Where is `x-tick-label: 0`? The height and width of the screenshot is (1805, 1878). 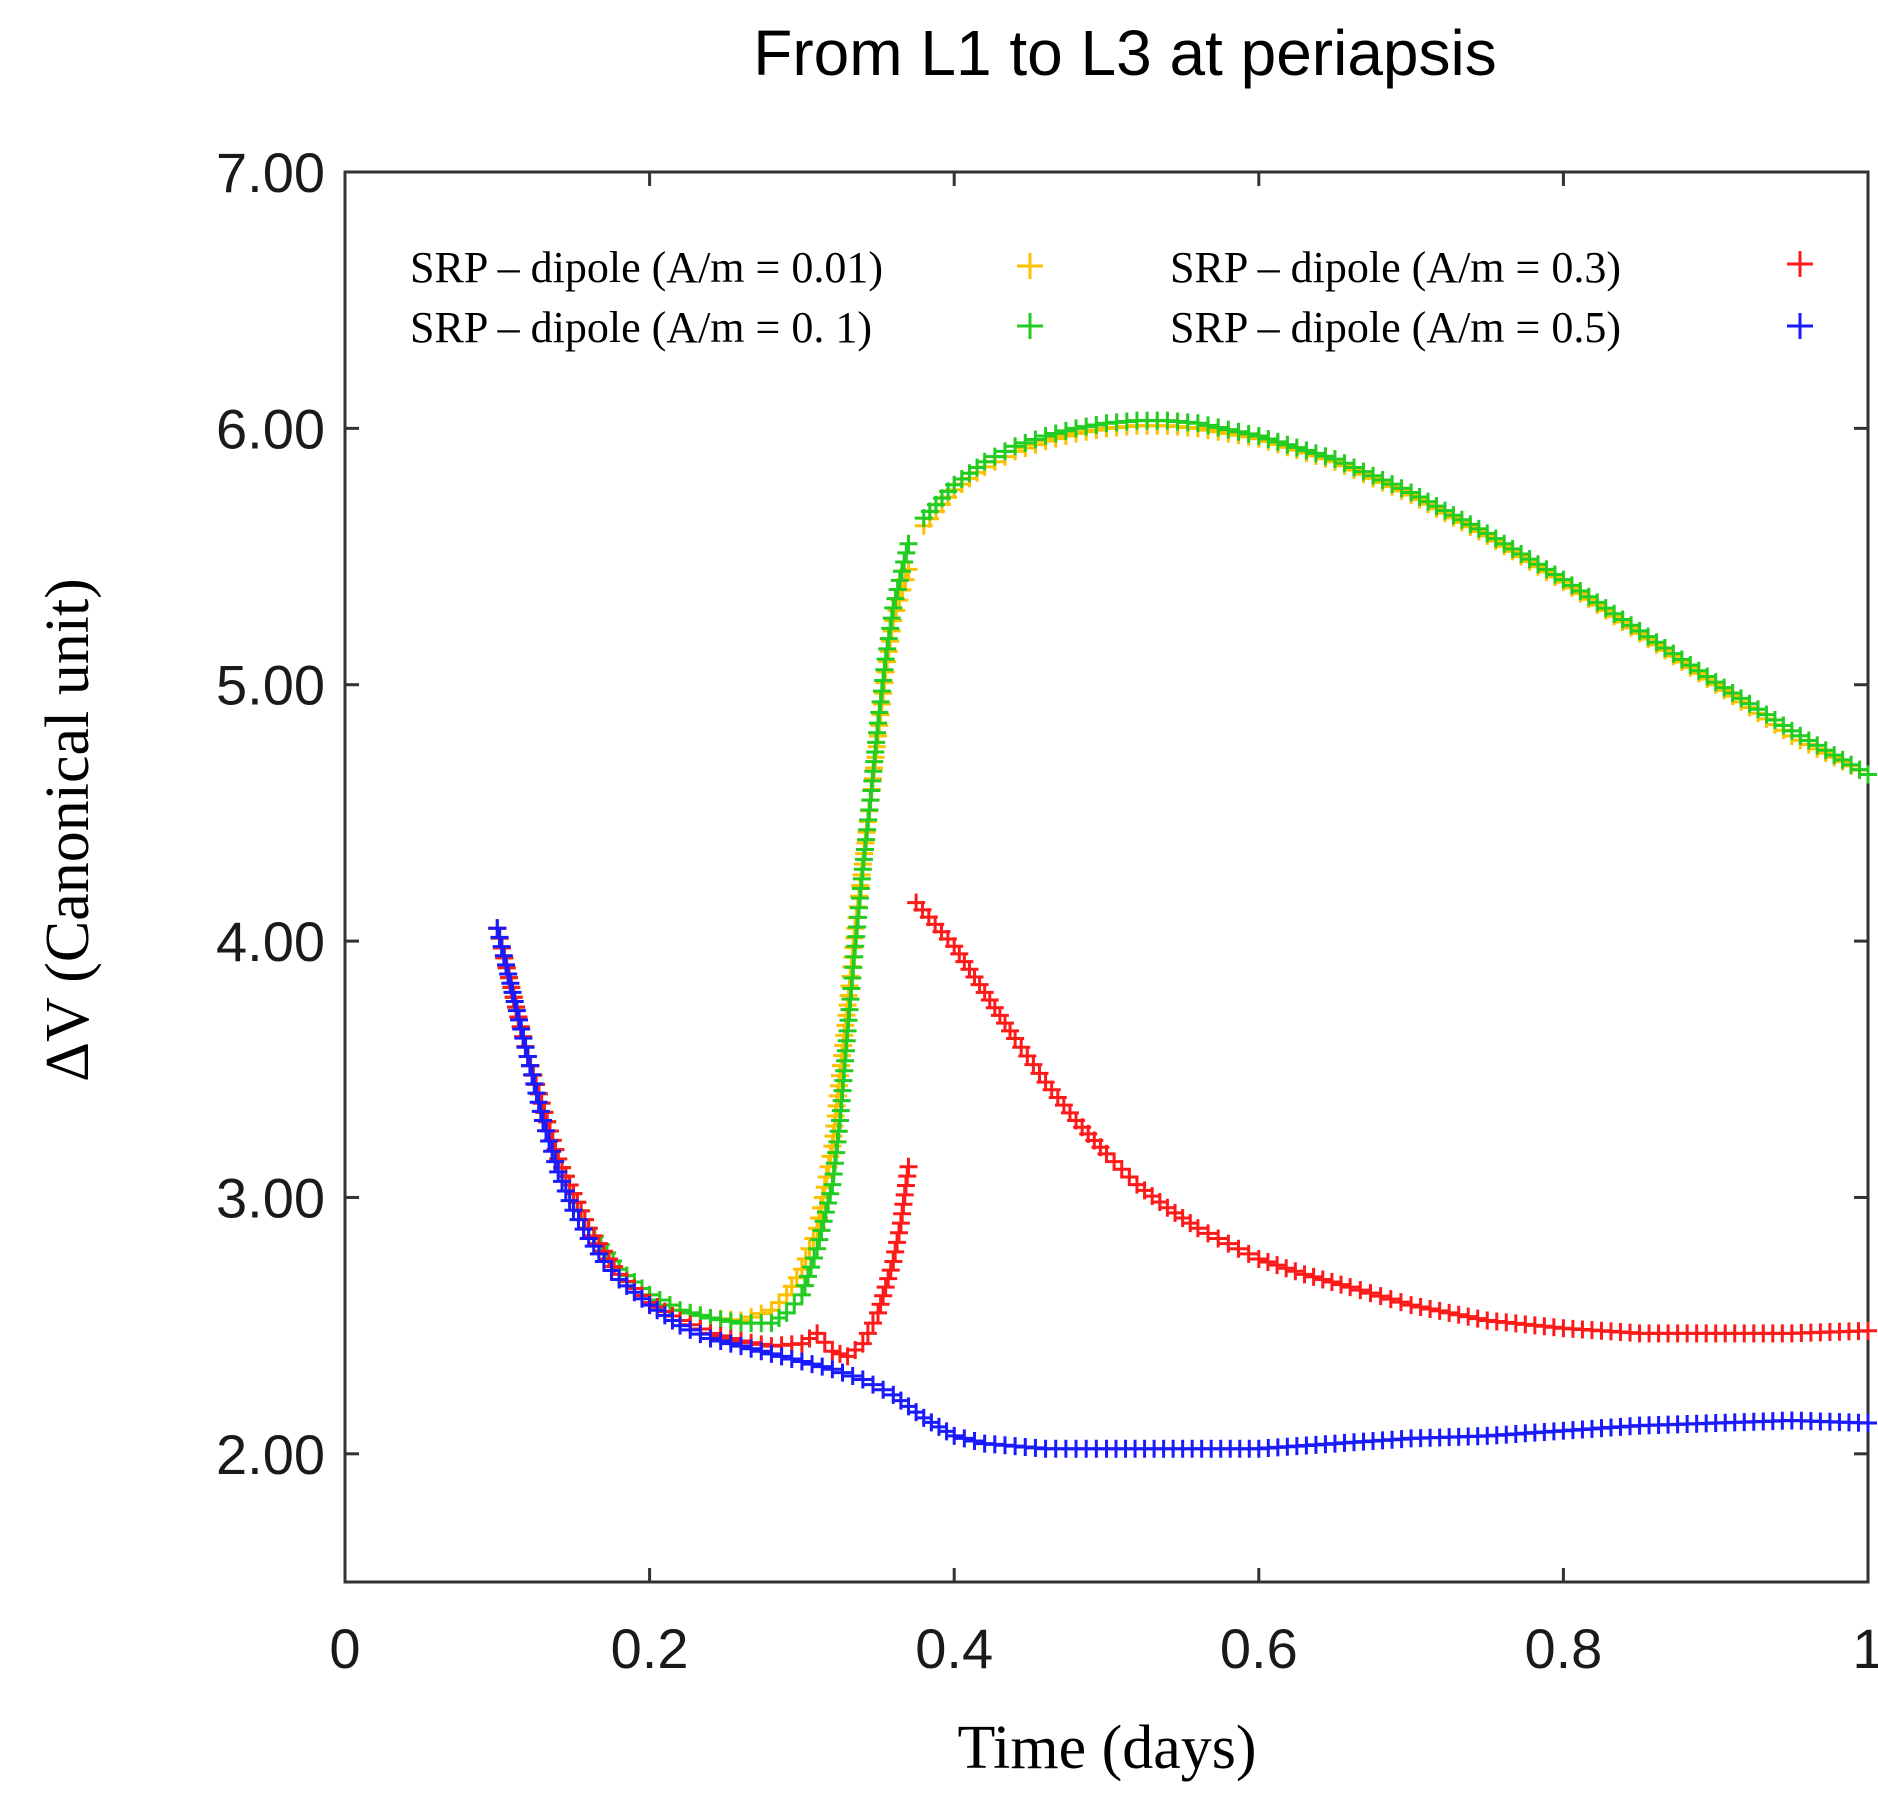
x-tick-label: 0 is located at coordinates (344, 1648).